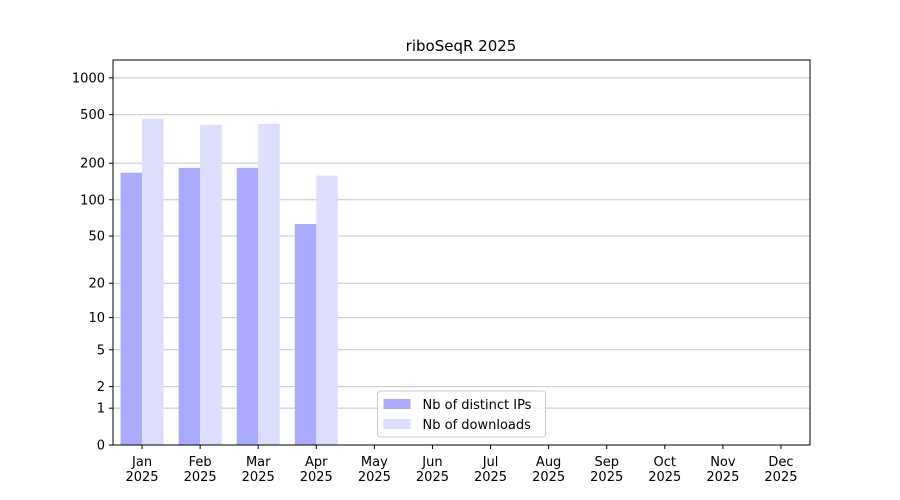 The width and height of the screenshot is (900, 500). What do you see at coordinates (258, 470) in the screenshot?
I see `x-tick-label: Mar 2025` at bounding box center [258, 470].